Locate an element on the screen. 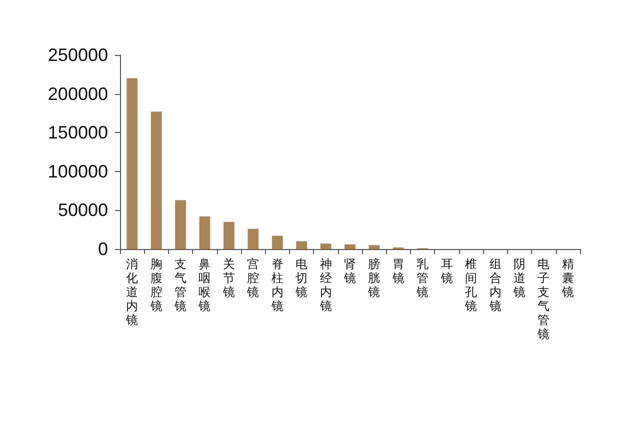  x-tick-label: 鼻咽喉镜 is located at coordinates (204, 285).